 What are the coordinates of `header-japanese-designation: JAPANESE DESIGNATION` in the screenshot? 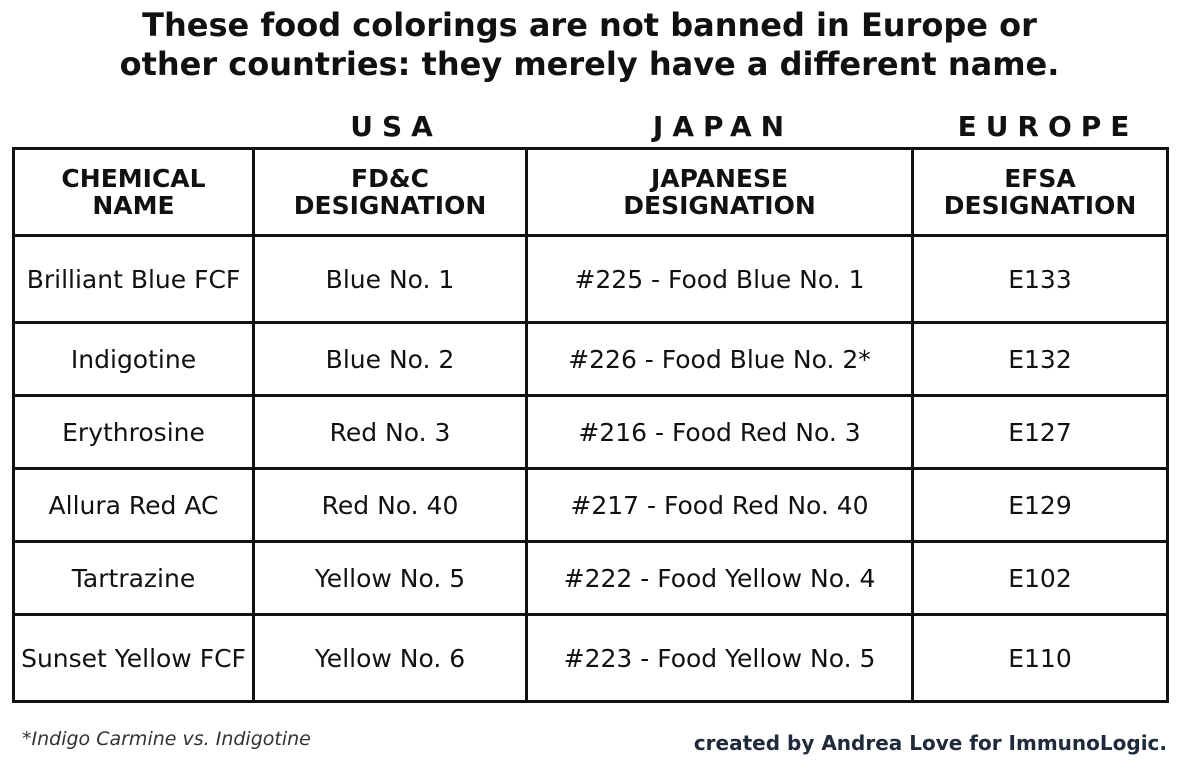 It's located at (719, 192).